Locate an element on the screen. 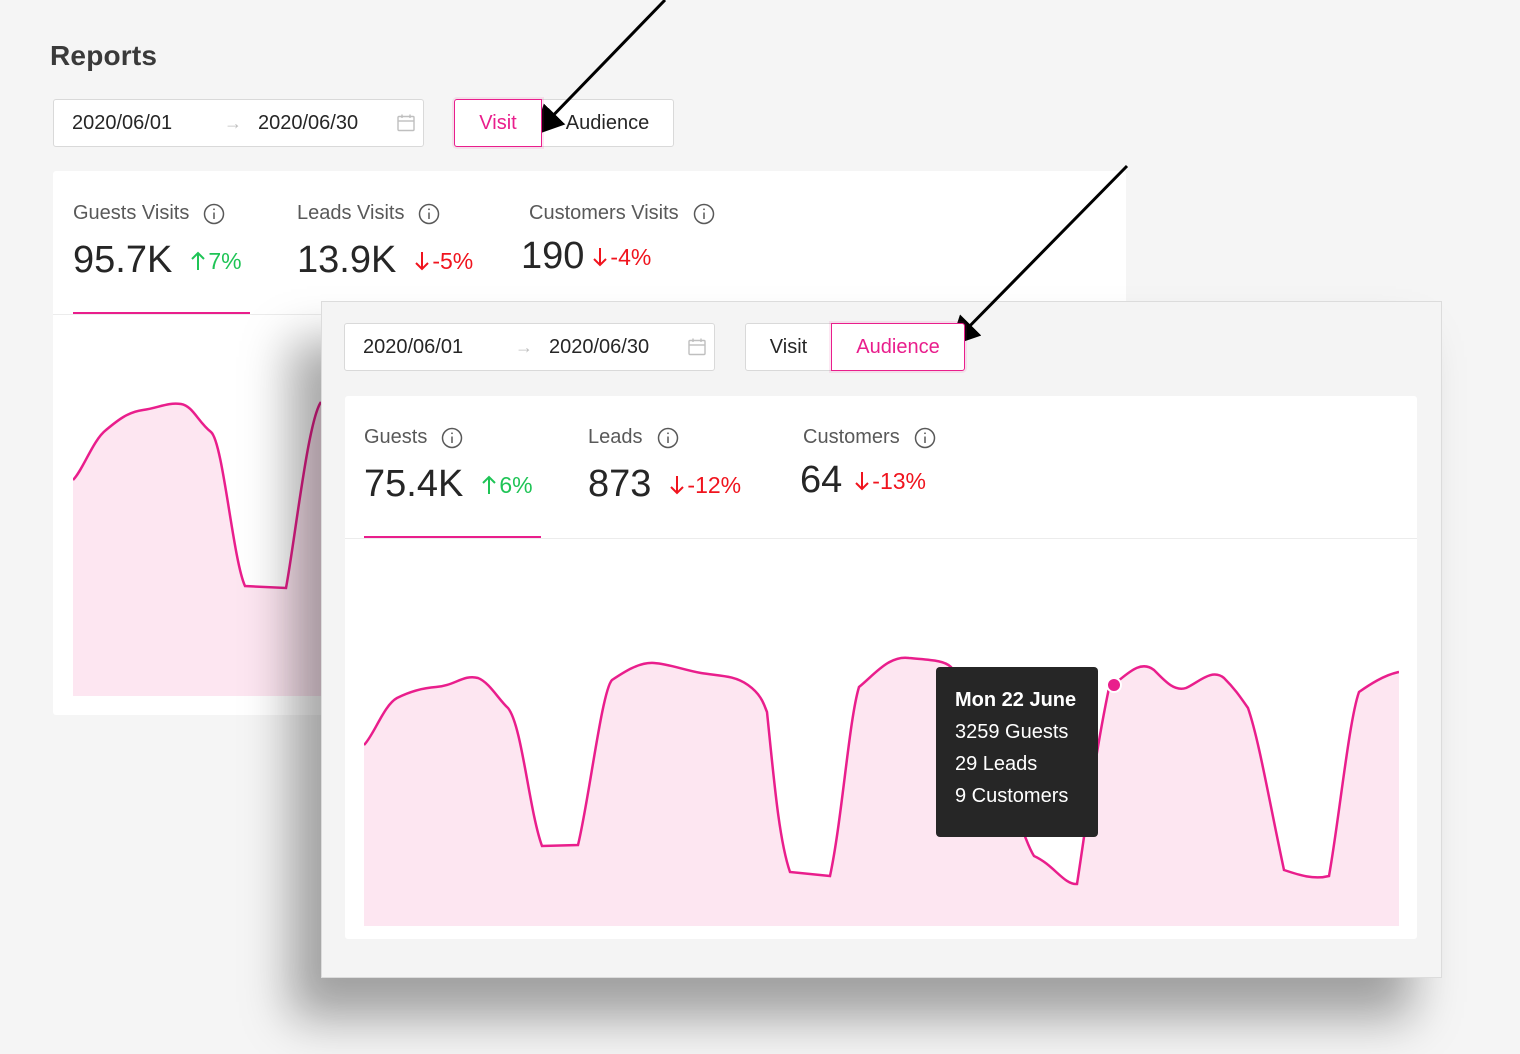 Image resolution: width=1520 pixels, height=1054 pixels. tooltip-date: Mon 22 June is located at coordinates (1016, 700).